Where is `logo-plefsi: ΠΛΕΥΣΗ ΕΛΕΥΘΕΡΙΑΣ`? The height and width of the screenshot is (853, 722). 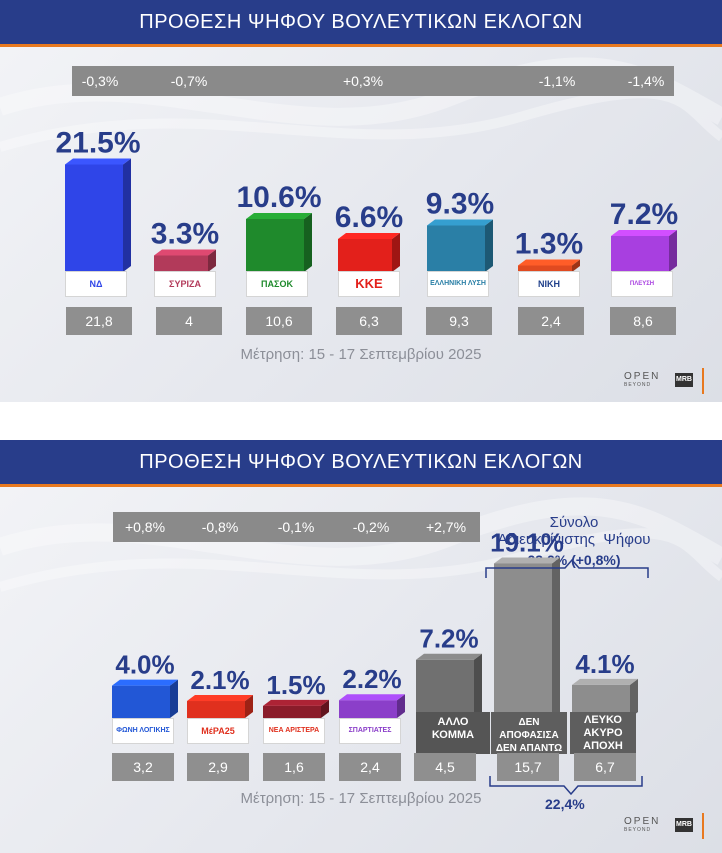
logo-plefsi: ΠΛΕΥΣΗ ΕΛΕΥΘΕΡΙΑΣ is located at coordinates (642, 284).